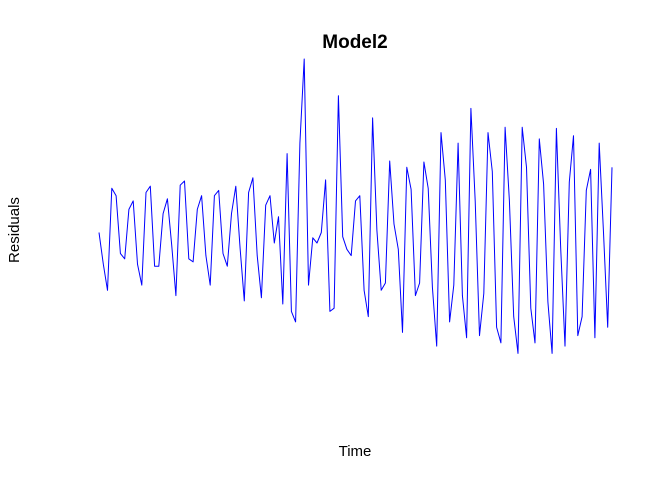 The image size is (672, 480). I want to click on chart-title: Model2, so click(354, 42).